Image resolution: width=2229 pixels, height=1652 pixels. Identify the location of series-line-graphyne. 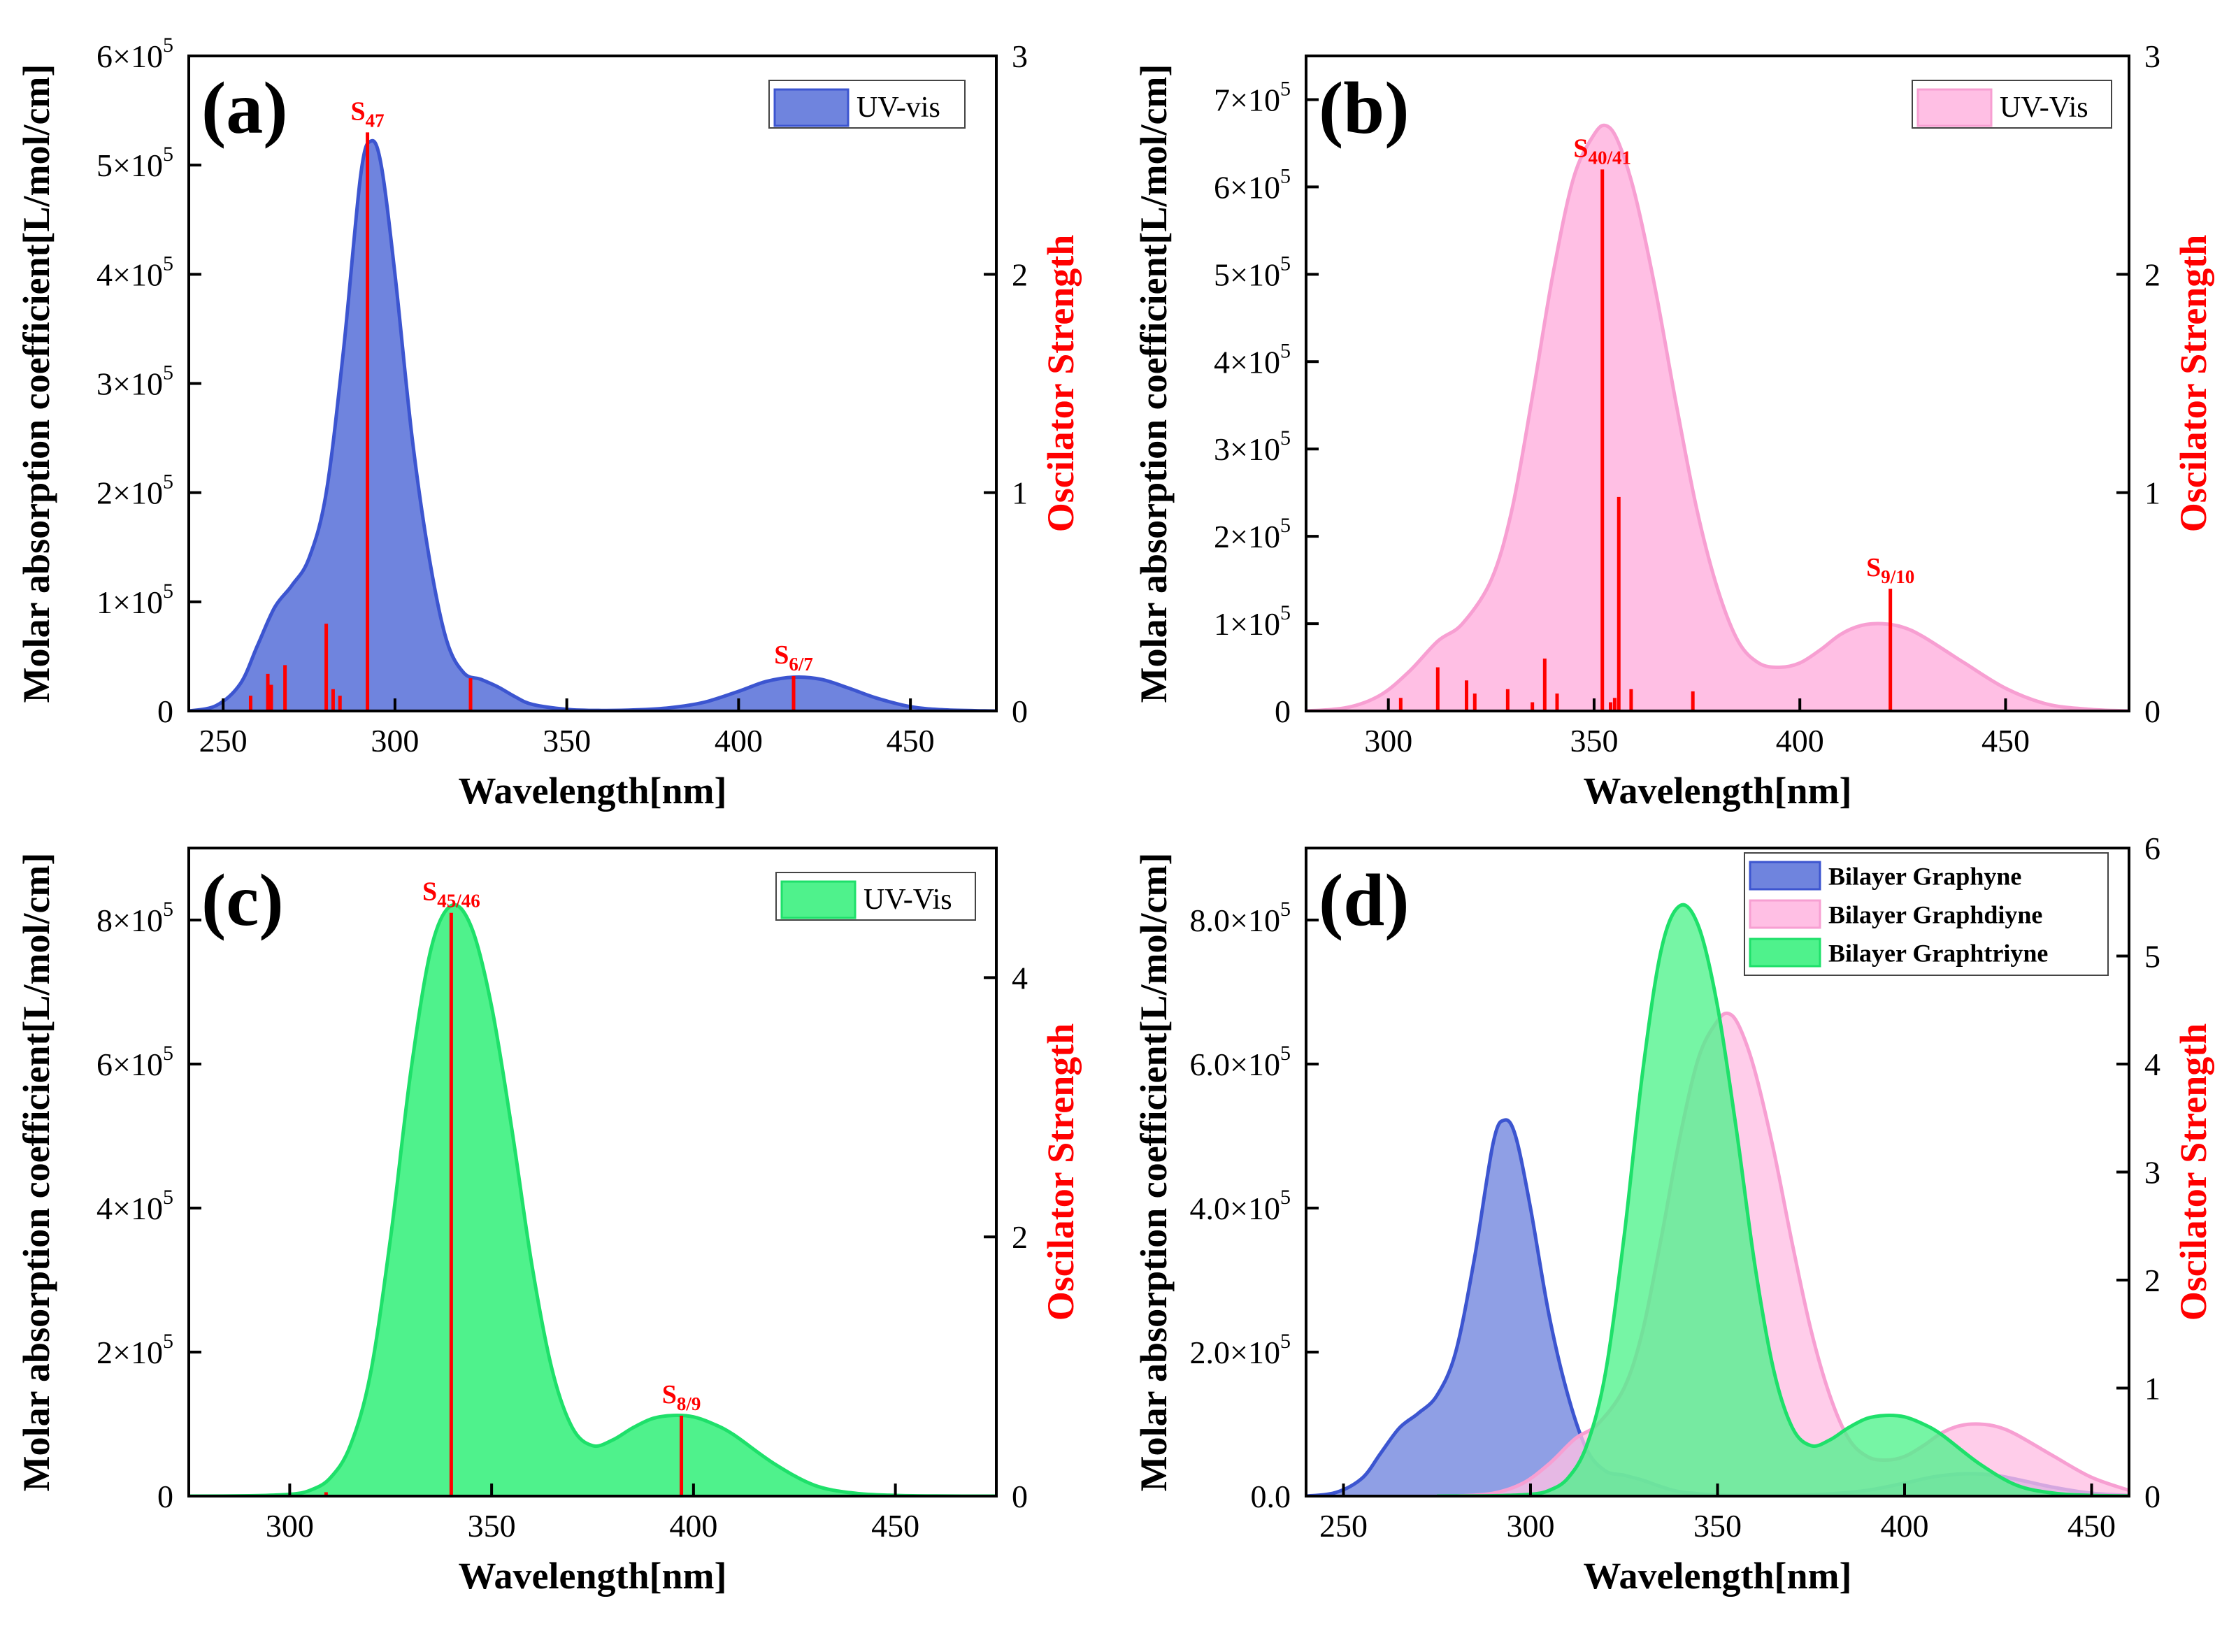
(592, 424).